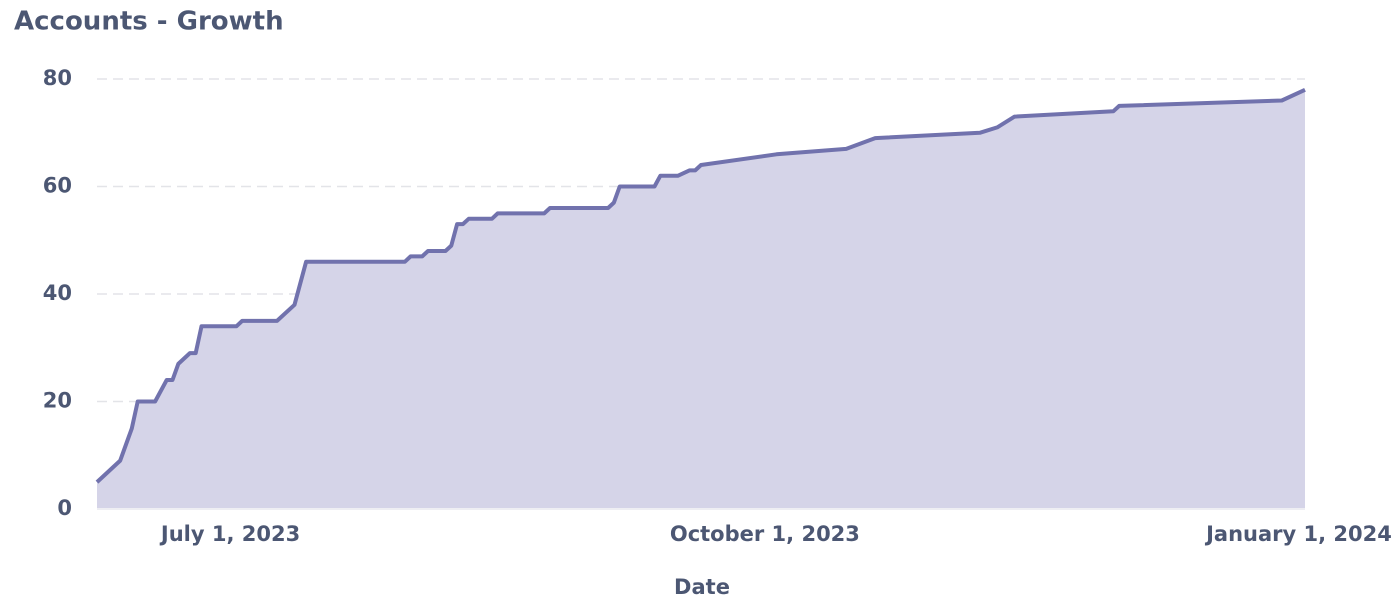 This screenshot has height=600, width=1400. What do you see at coordinates (765, 534) in the screenshot?
I see `x-tick-label: October 1, 2023` at bounding box center [765, 534].